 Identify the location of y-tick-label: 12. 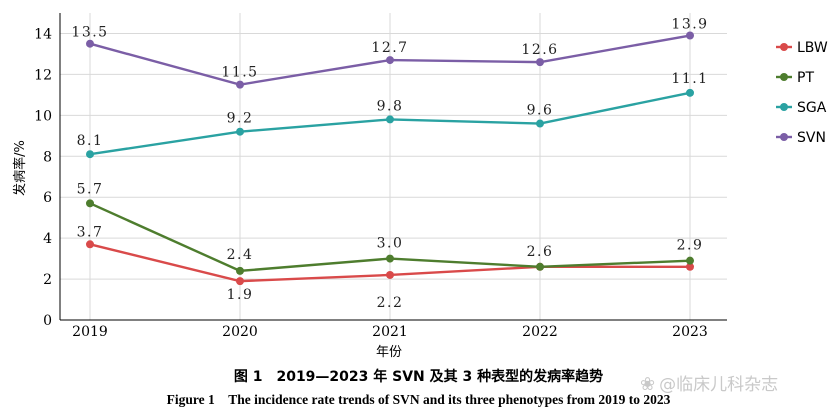
(43, 75).